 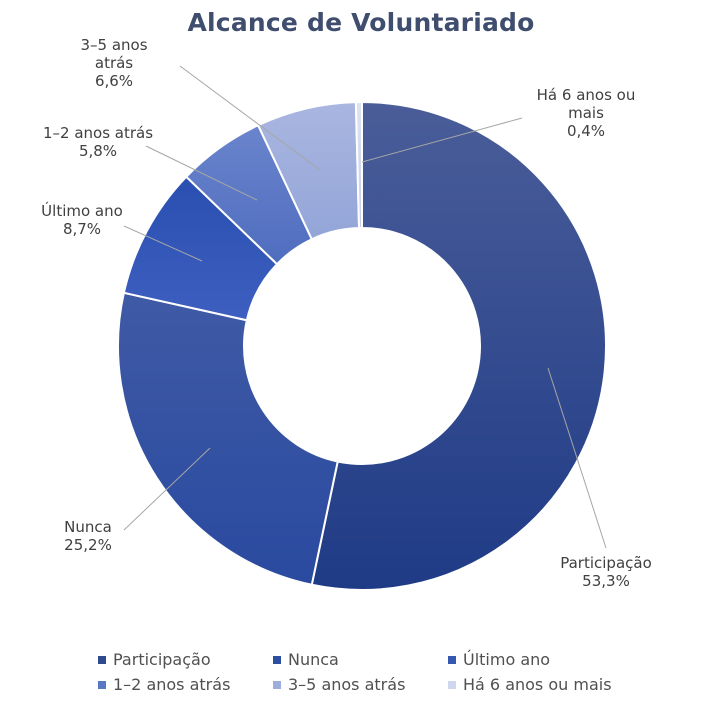 What do you see at coordinates (163, 243) in the screenshot?
I see `leader-line-ultimo-ano` at bounding box center [163, 243].